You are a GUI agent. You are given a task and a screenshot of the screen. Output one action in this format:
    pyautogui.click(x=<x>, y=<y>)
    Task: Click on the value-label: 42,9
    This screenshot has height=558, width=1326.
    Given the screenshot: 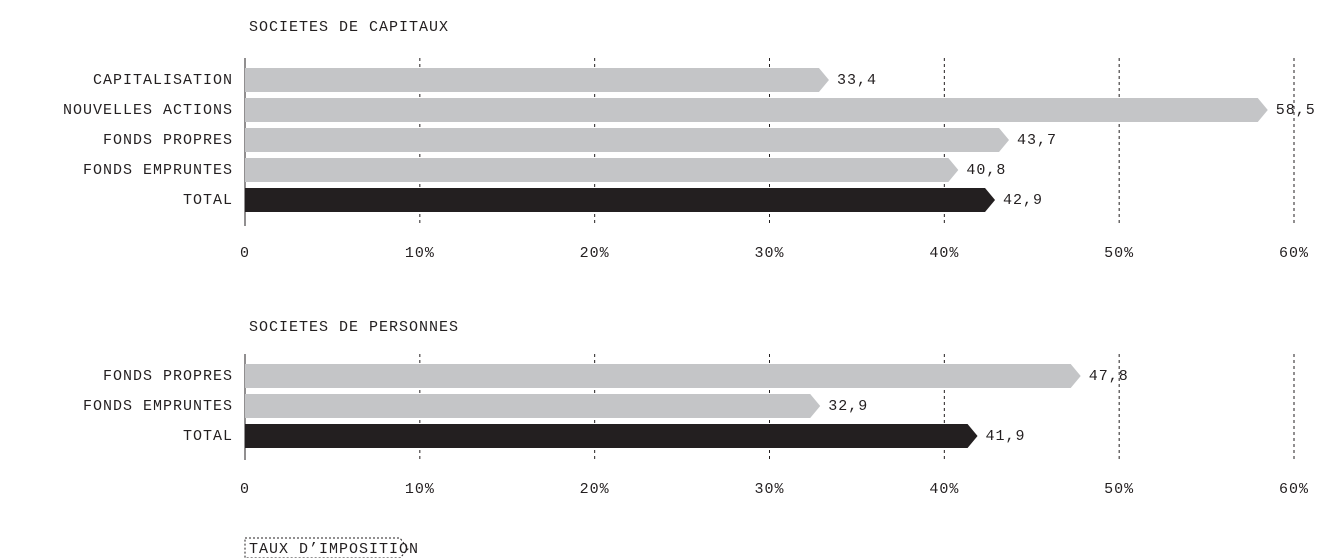 What is the action you would take?
    pyautogui.click(x=1023, y=200)
    